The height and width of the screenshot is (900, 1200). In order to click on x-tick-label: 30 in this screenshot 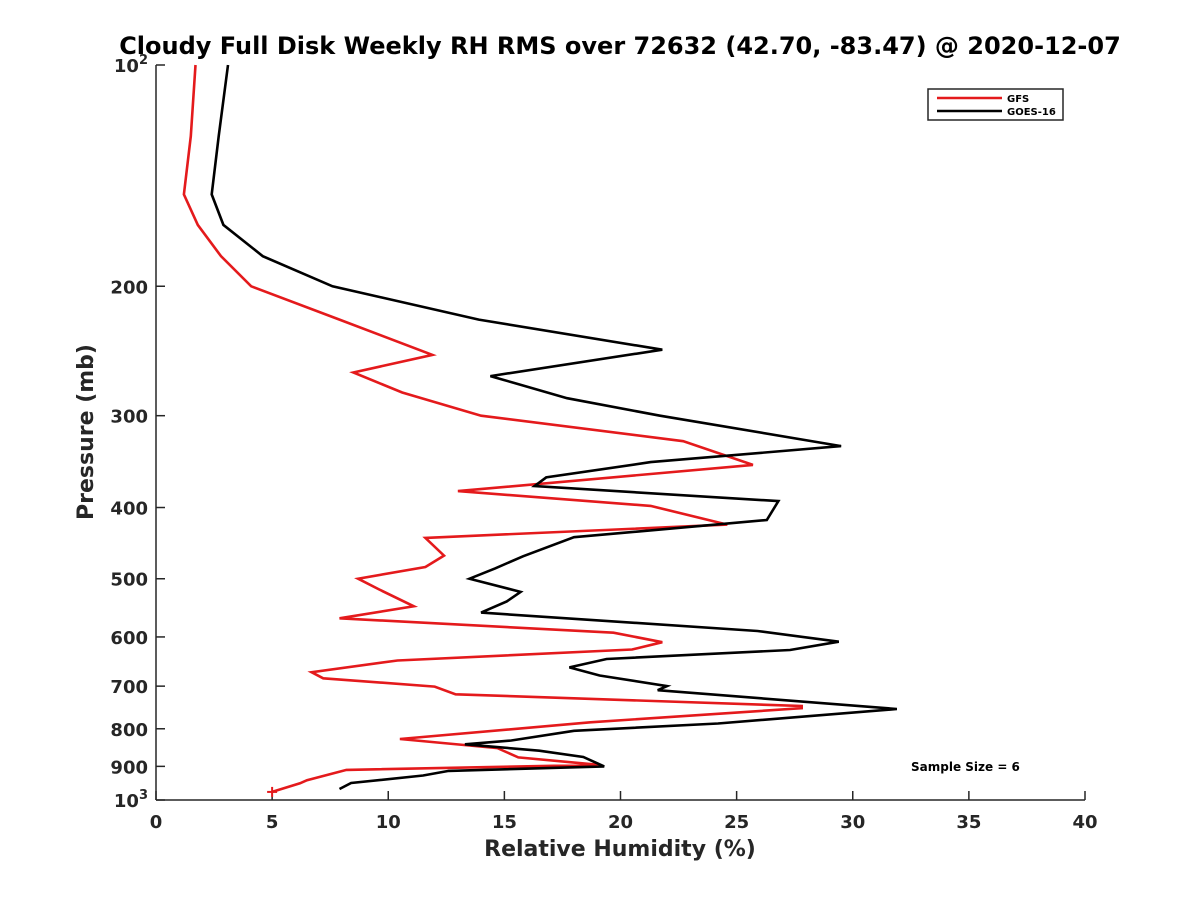, I will do `click(852, 822)`.